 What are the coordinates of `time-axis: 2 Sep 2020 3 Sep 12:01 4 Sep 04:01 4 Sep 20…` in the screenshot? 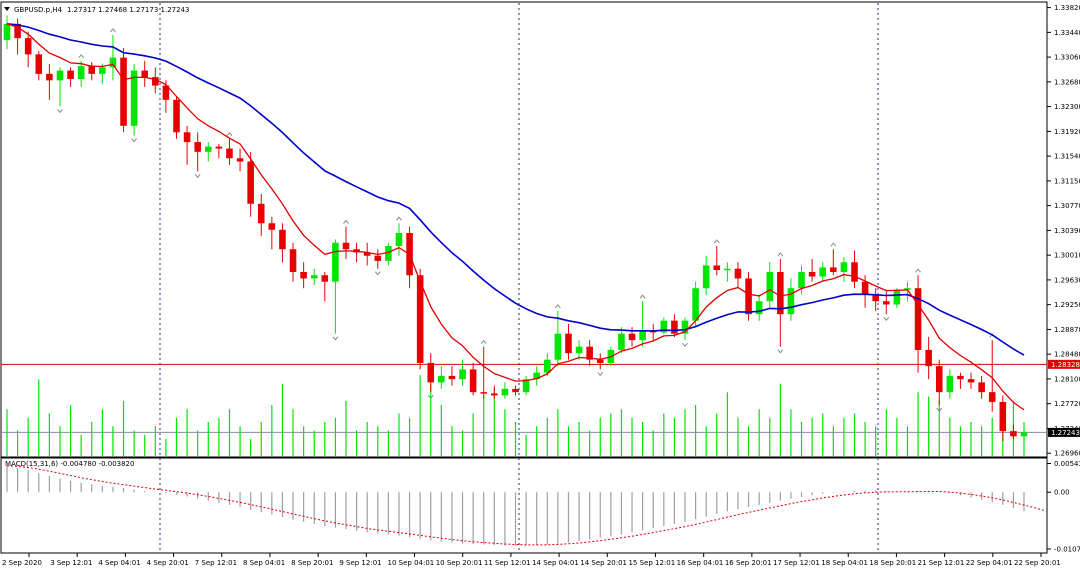 It's located at (531, 560).